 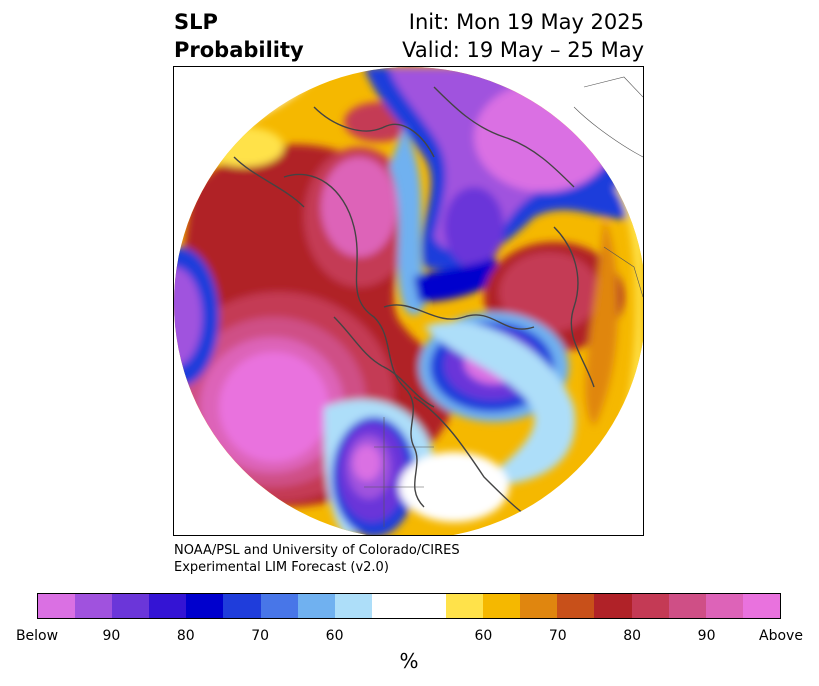 What do you see at coordinates (239, 50) in the screenshot?
I see `title-quantity: Probability` at bounding box center [239, 50].